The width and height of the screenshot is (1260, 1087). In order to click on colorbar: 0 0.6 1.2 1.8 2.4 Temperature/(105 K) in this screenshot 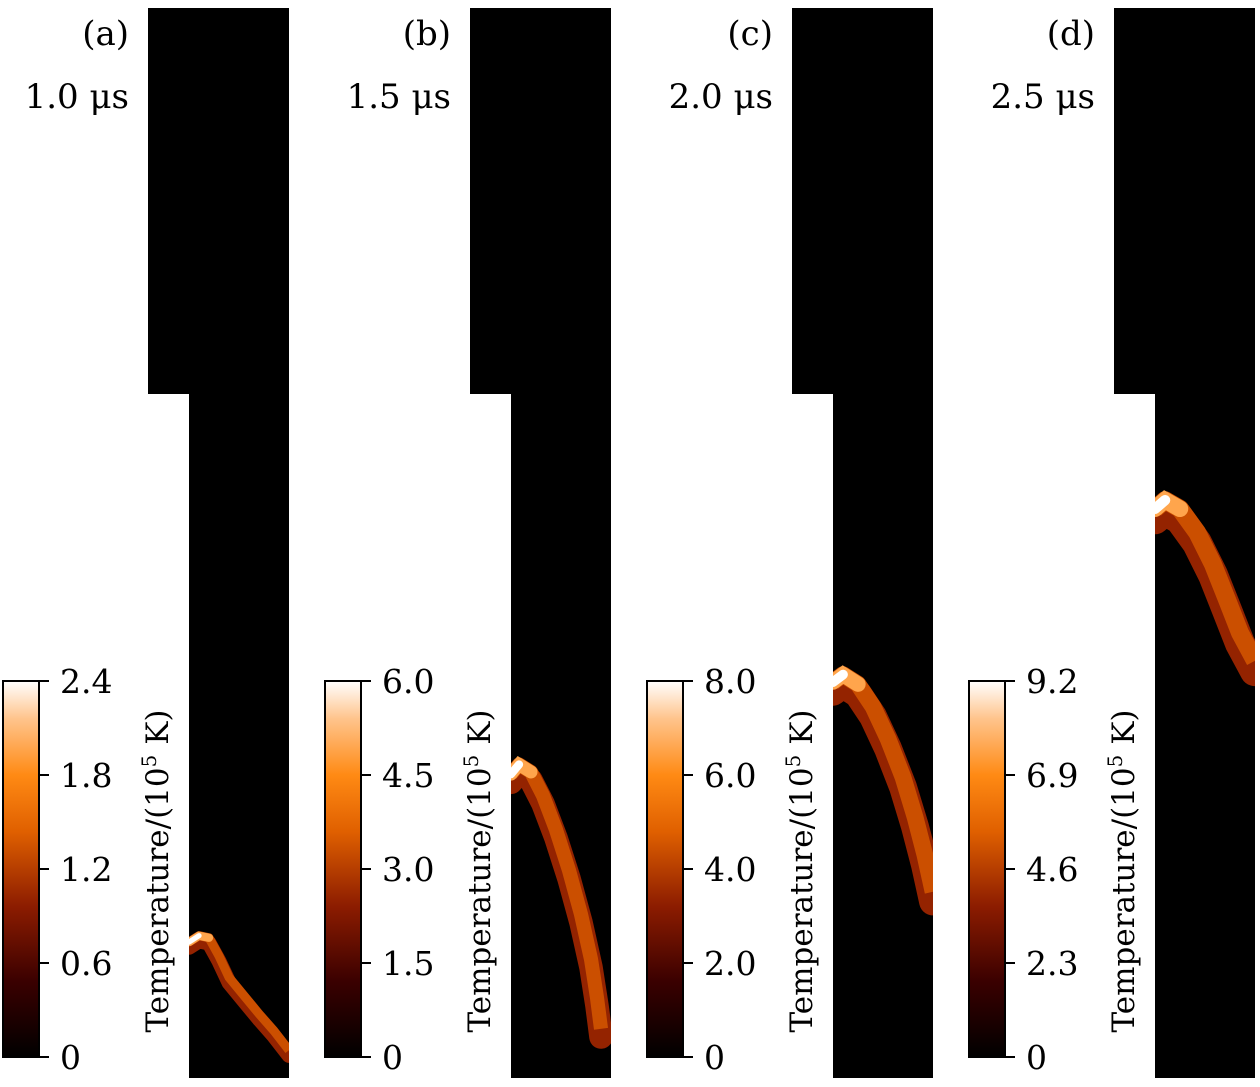, I will do `click(89, 869)`.